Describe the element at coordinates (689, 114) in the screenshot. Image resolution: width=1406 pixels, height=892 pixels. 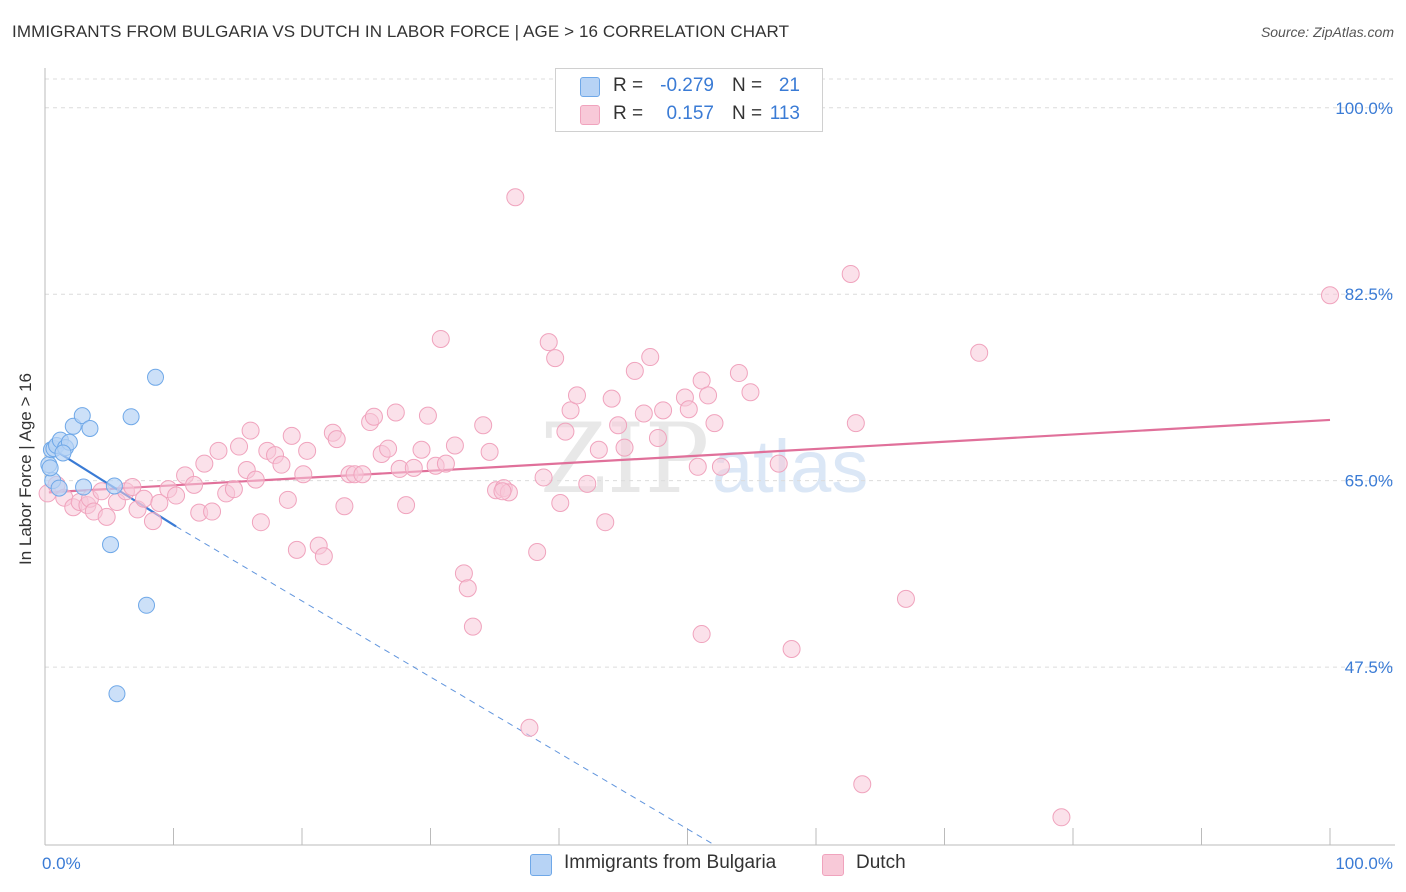
I see `legend-row-dutch: R = 0.157 N = 113` at that location.